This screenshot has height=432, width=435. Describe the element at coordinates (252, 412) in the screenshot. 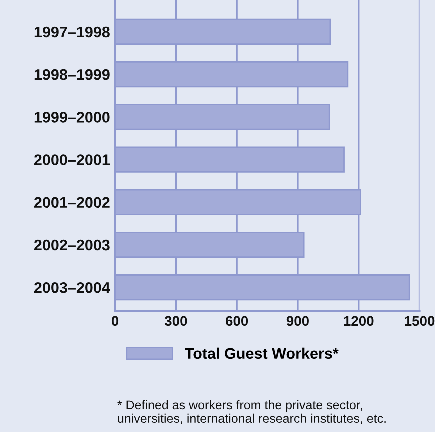

I see `text: * Defined as workers from the private sector, universities, international research institutes, etc.` at that location.